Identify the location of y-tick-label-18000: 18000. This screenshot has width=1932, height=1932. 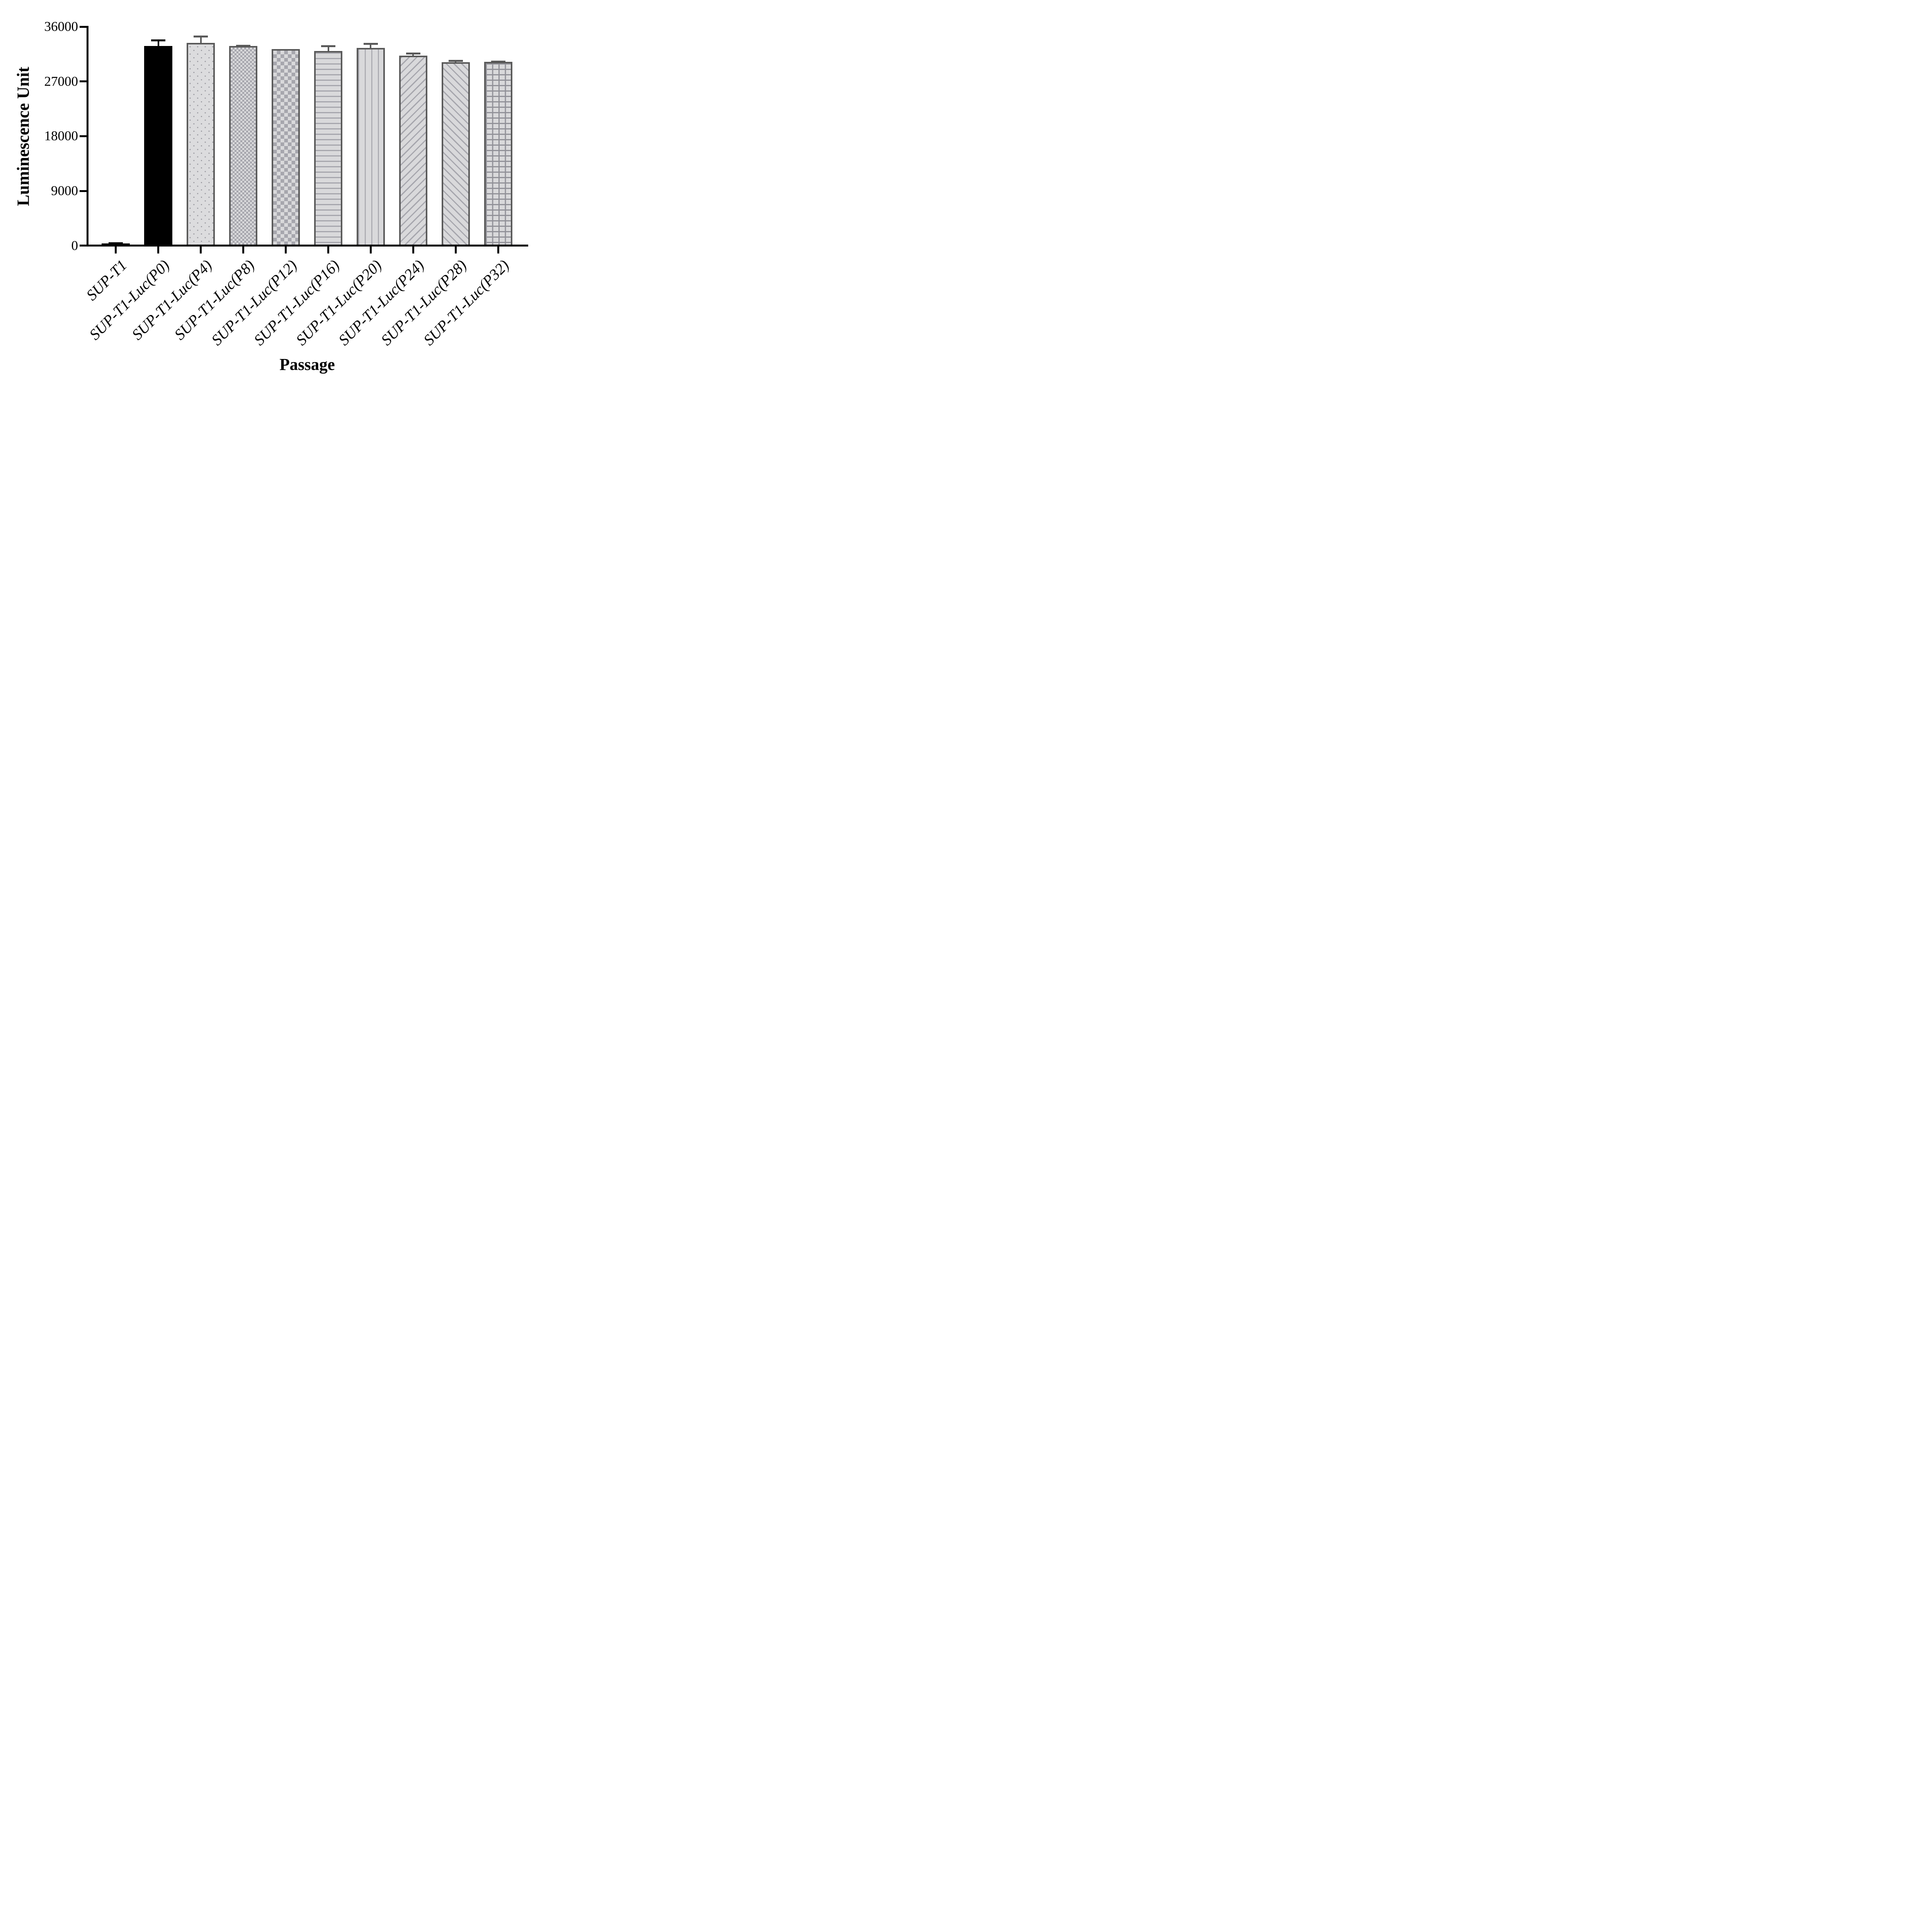
(61, 136).